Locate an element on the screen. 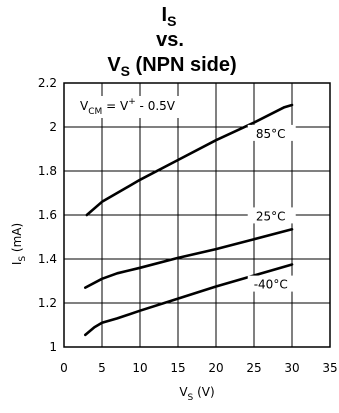 The image size is (339, 413). x-tick-label: 25 is located at coordinates (253, 368).